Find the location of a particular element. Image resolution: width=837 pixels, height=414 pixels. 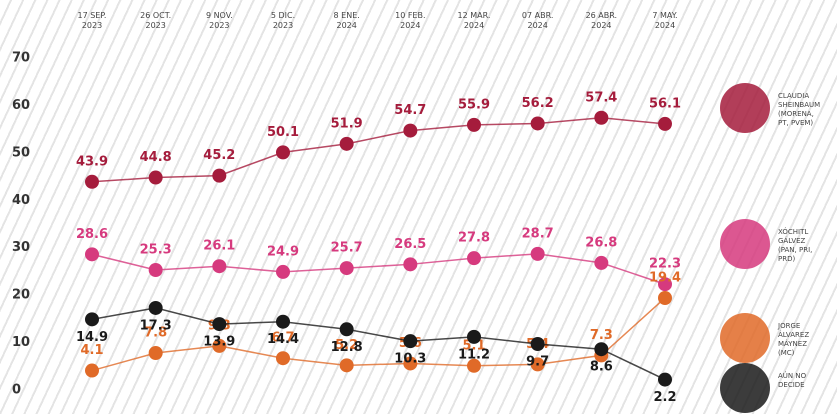

value-label: 54.7 is located at coordinates (410, 110).